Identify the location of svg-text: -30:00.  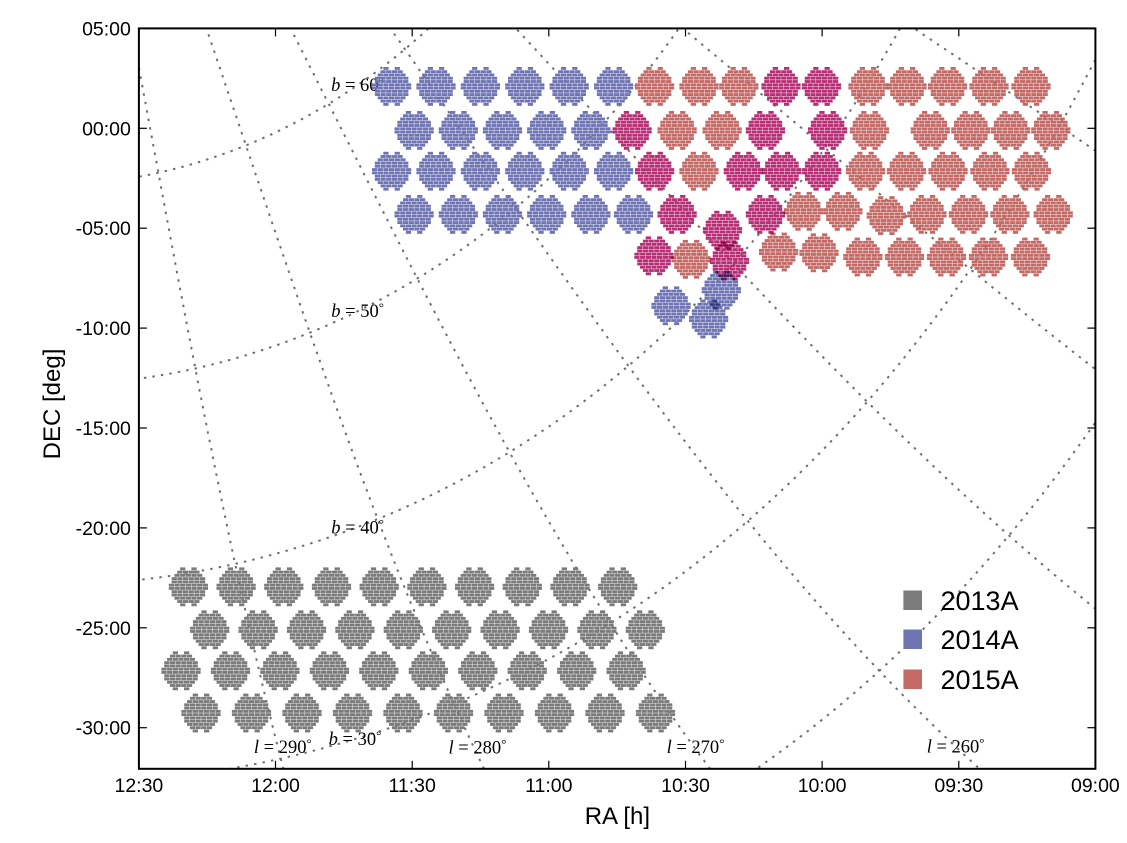
(103, 729).